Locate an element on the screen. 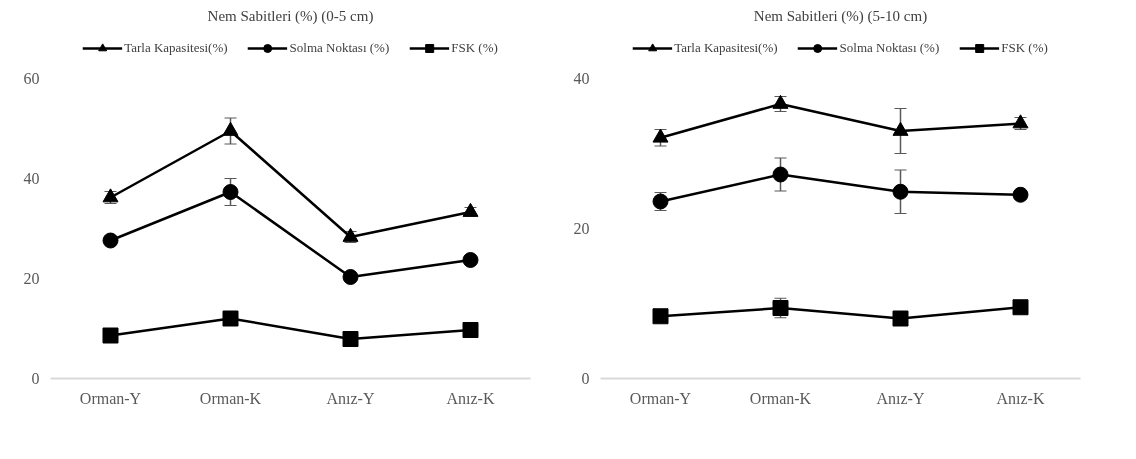  chart-title: Nem Sabitleri (%) (0-5 cm) is located at coordinates (290, 16).